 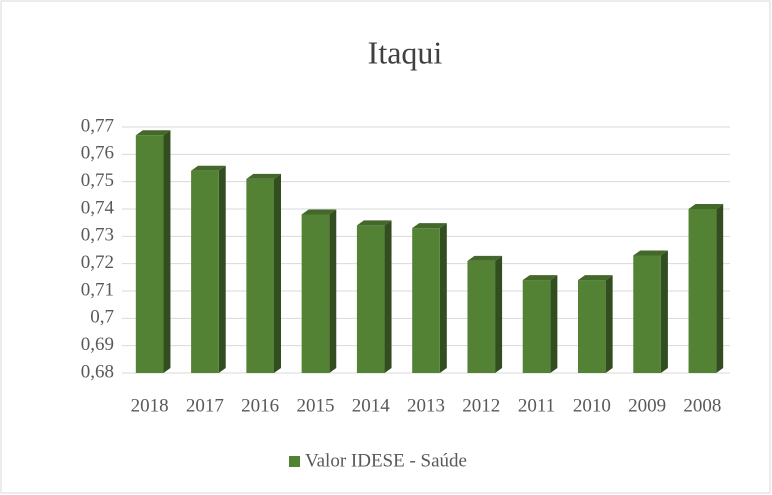 What do you see at coordinates (97, 153) in the screenshot?
I see `y-tick-label: 0,76` at bounding box center [97, 153].